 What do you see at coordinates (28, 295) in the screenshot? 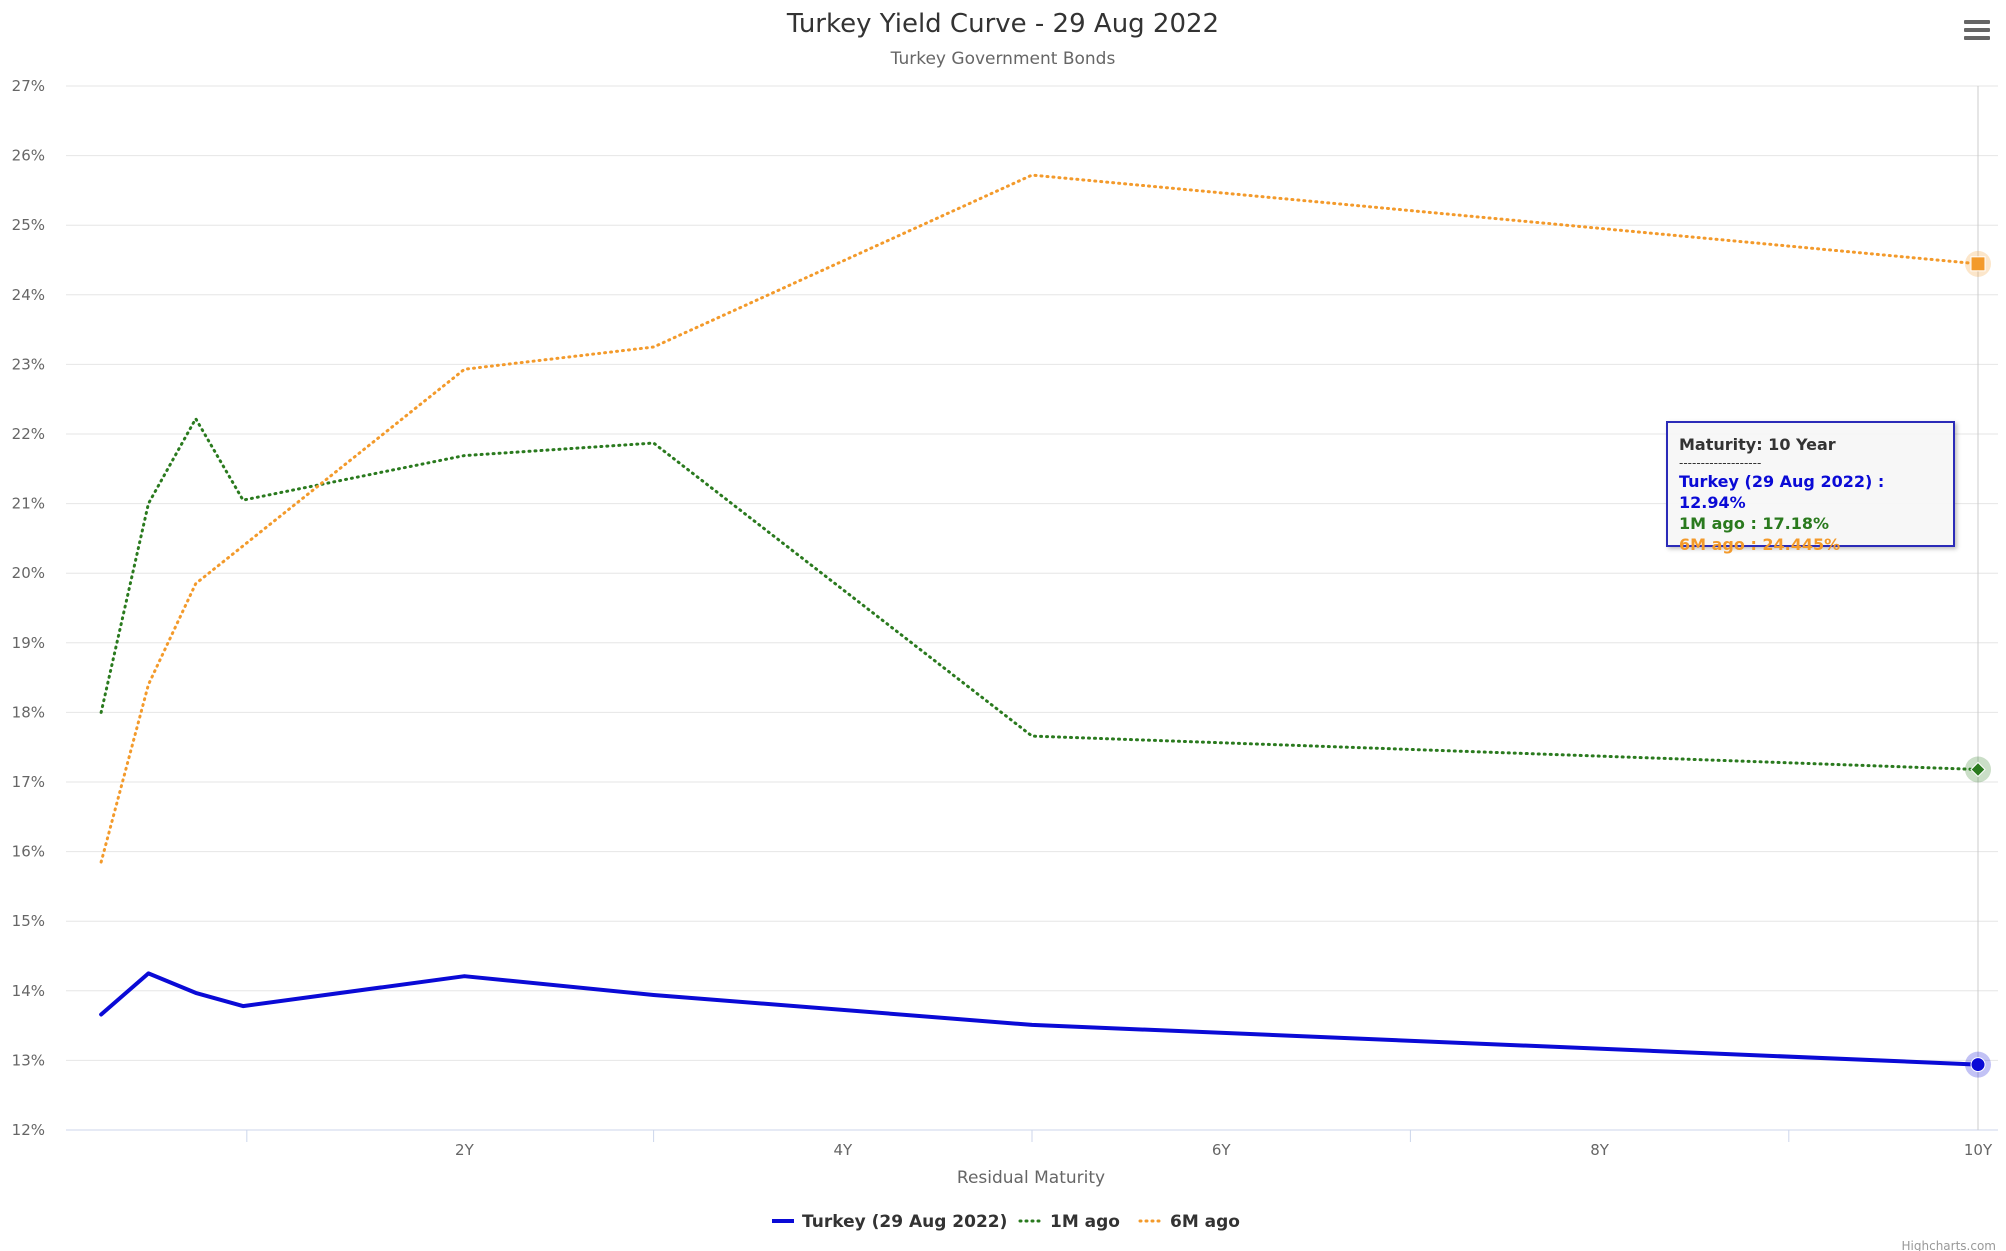
I see `y-tick-label: 24%` at bounding box center [28, 295].